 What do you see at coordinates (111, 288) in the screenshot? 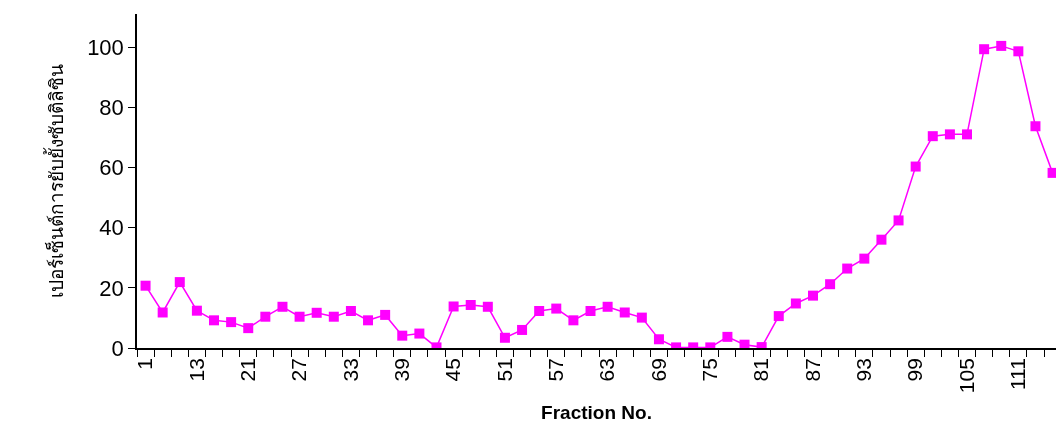
I see `y-tick-label: 20` at bounding box center [111, 288].